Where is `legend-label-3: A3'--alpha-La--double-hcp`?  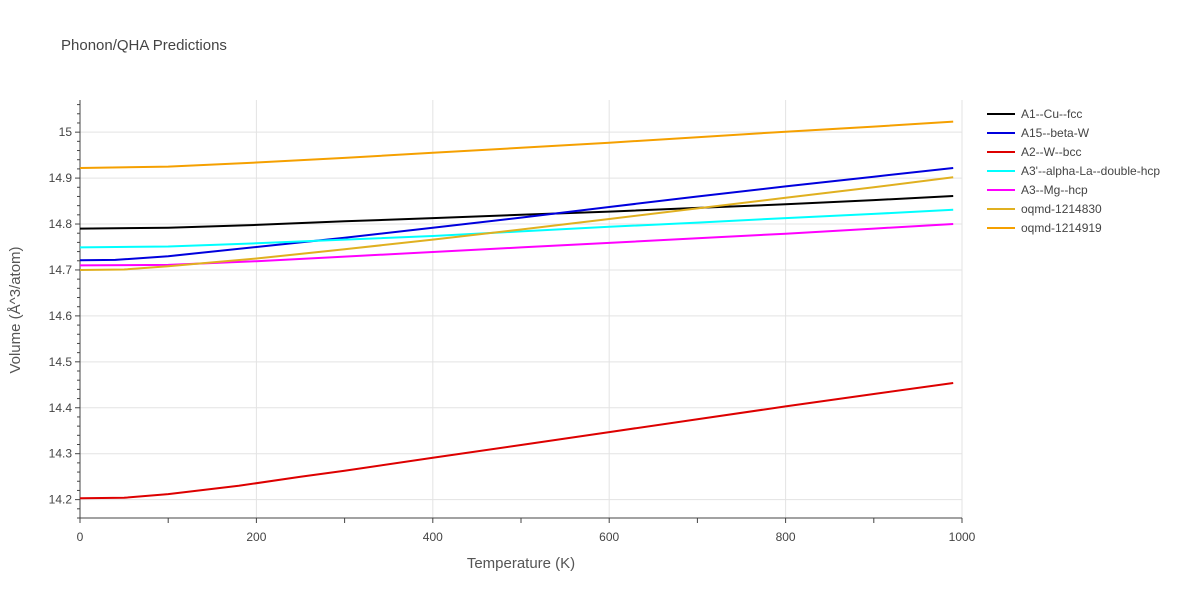 legend-label-3: A3'--alpha-La--double-hcp is located at coordinates (1090, 171).